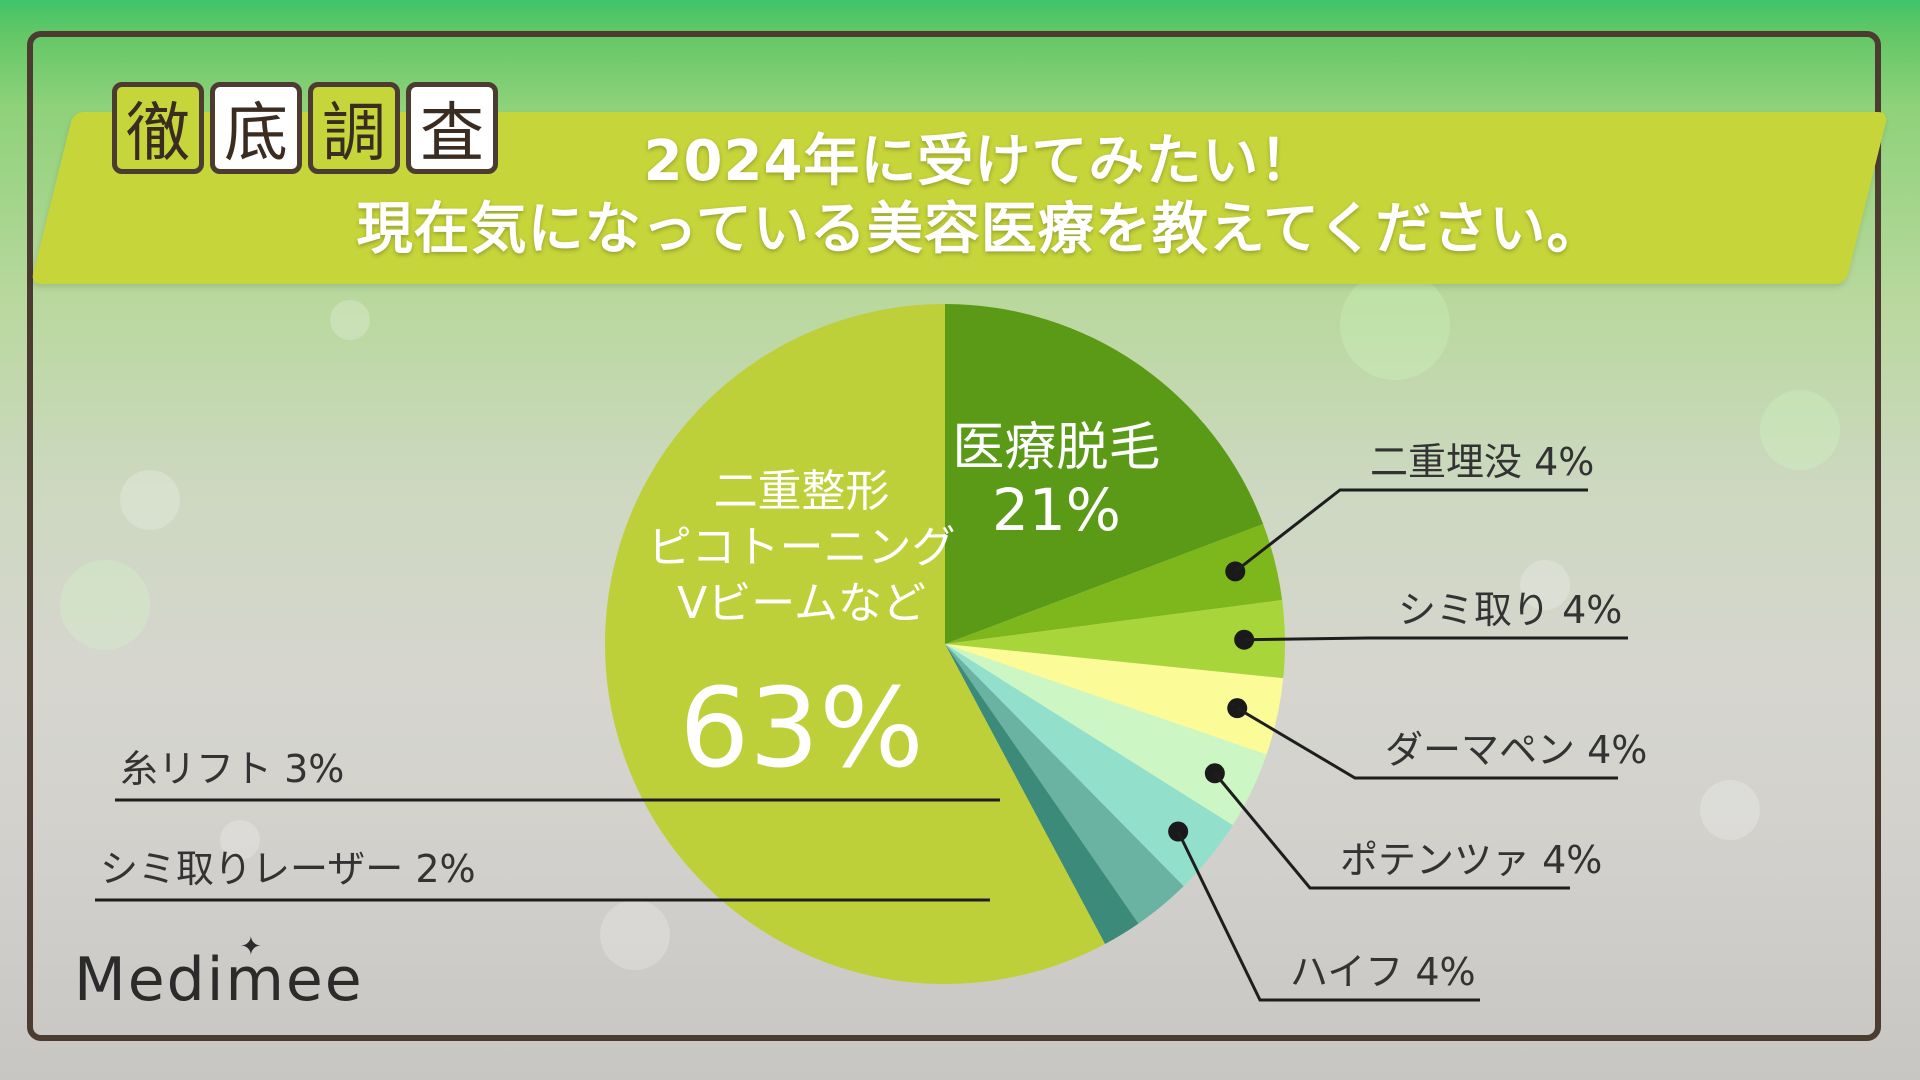  I want to click on survey-tag-group: 徹 底 調 査, so click(305, 128).